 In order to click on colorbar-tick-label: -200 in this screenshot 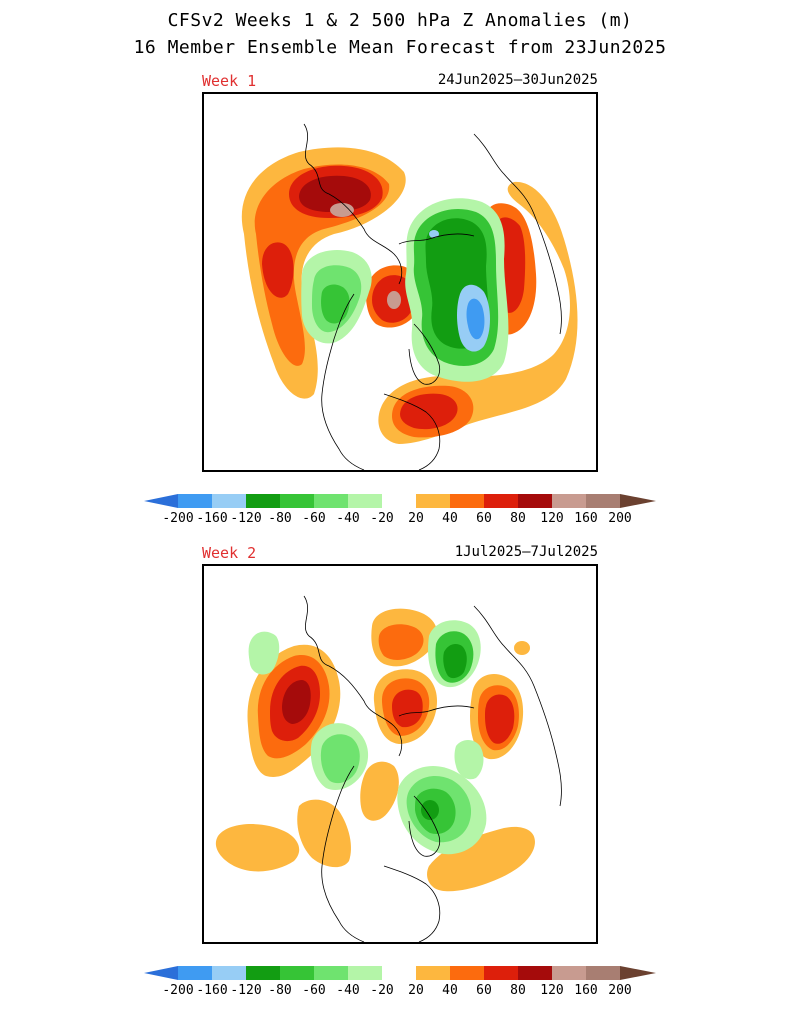, I will do `click(177, 990)`.